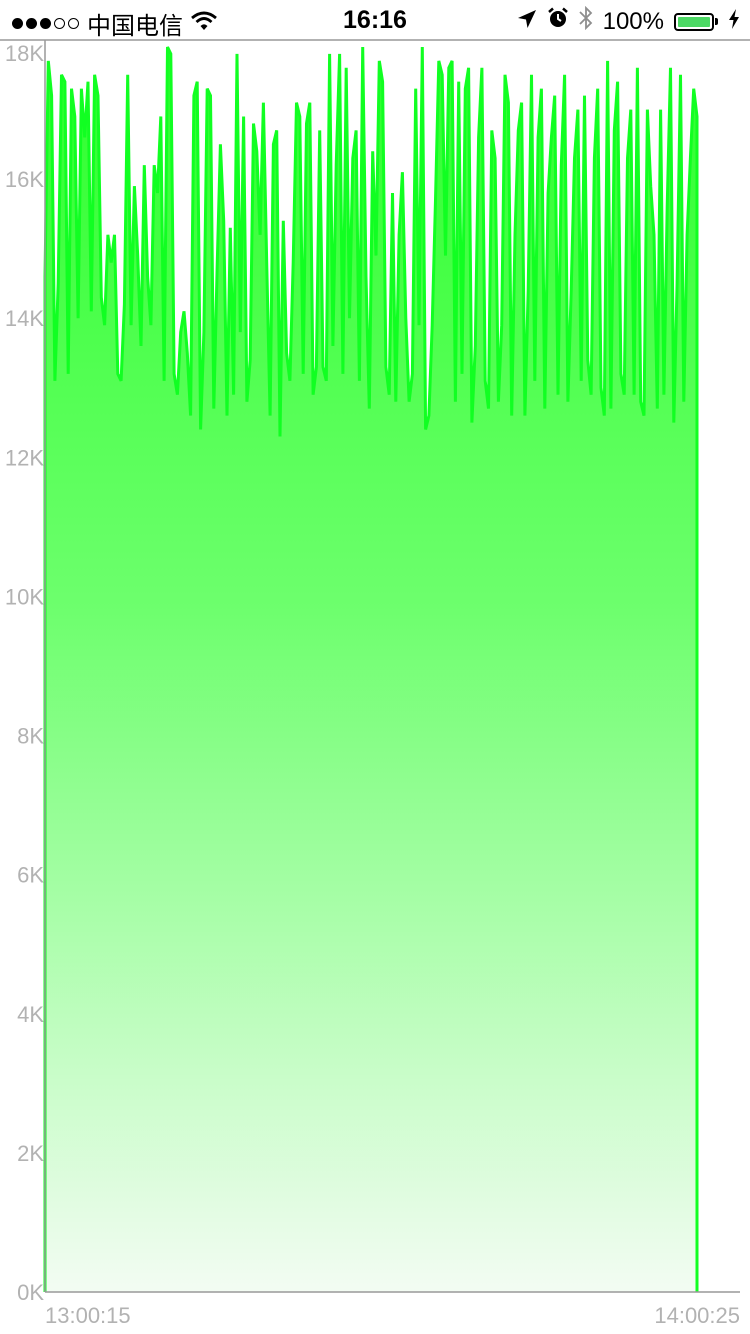  I want to click on status-bar-right: 100%, so click(628, 21).